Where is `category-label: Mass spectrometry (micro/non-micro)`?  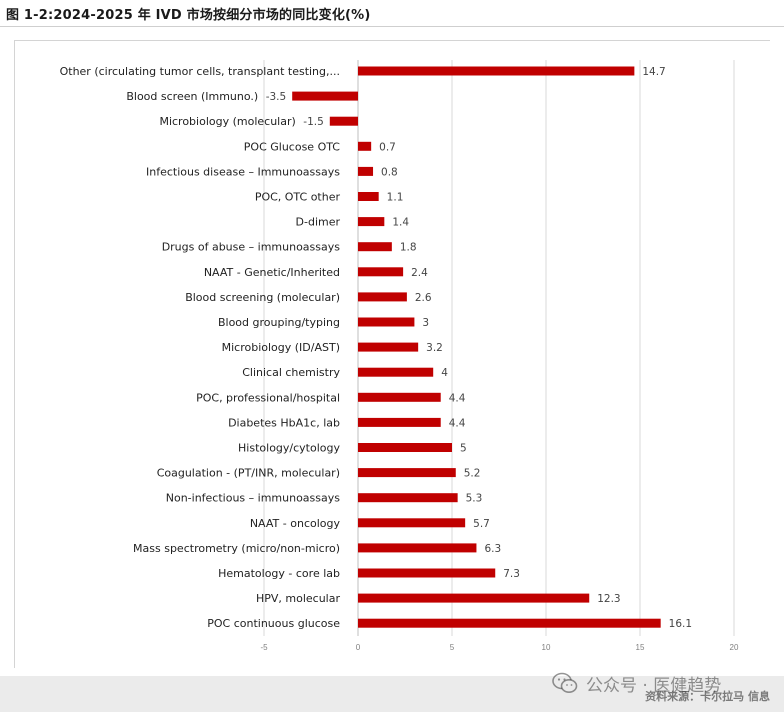 category-label: Mass spectrometry (micro/non-micro) is located at coordinates (236, 548).